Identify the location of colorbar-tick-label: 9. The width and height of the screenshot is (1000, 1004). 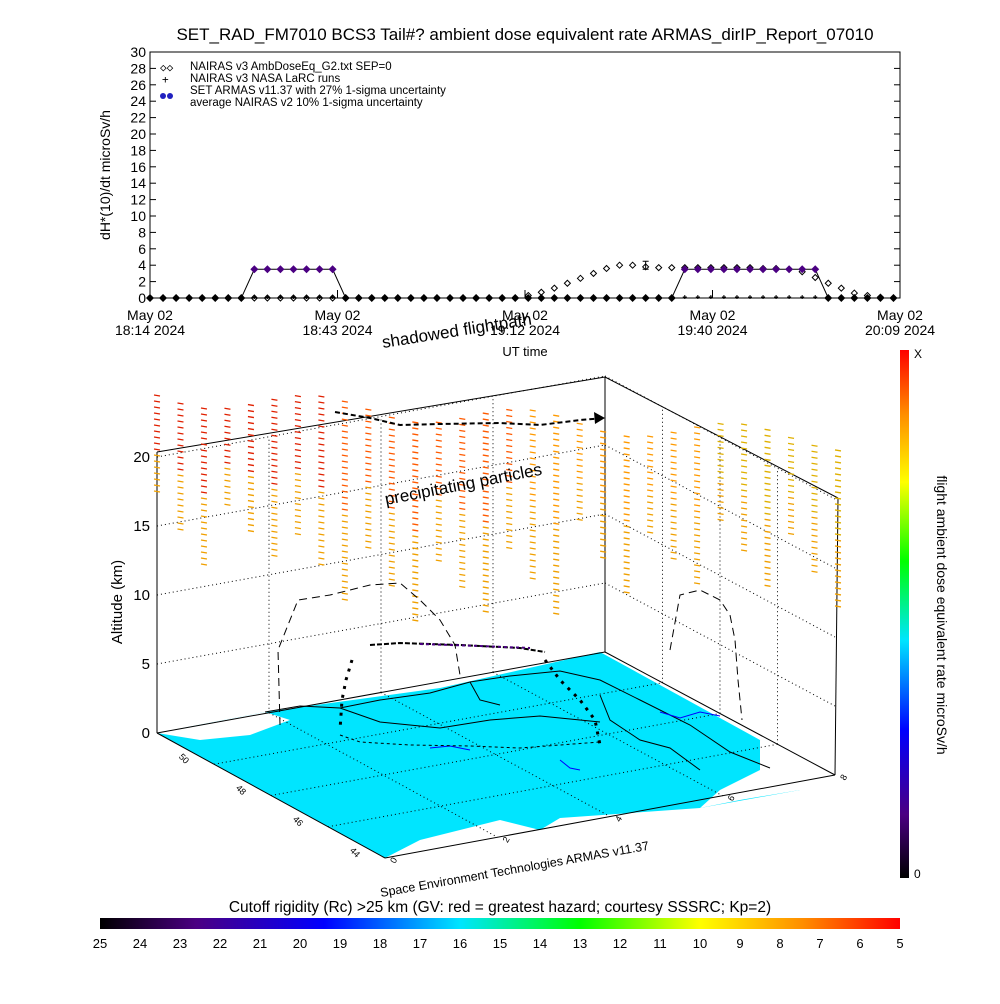
(739, 943).